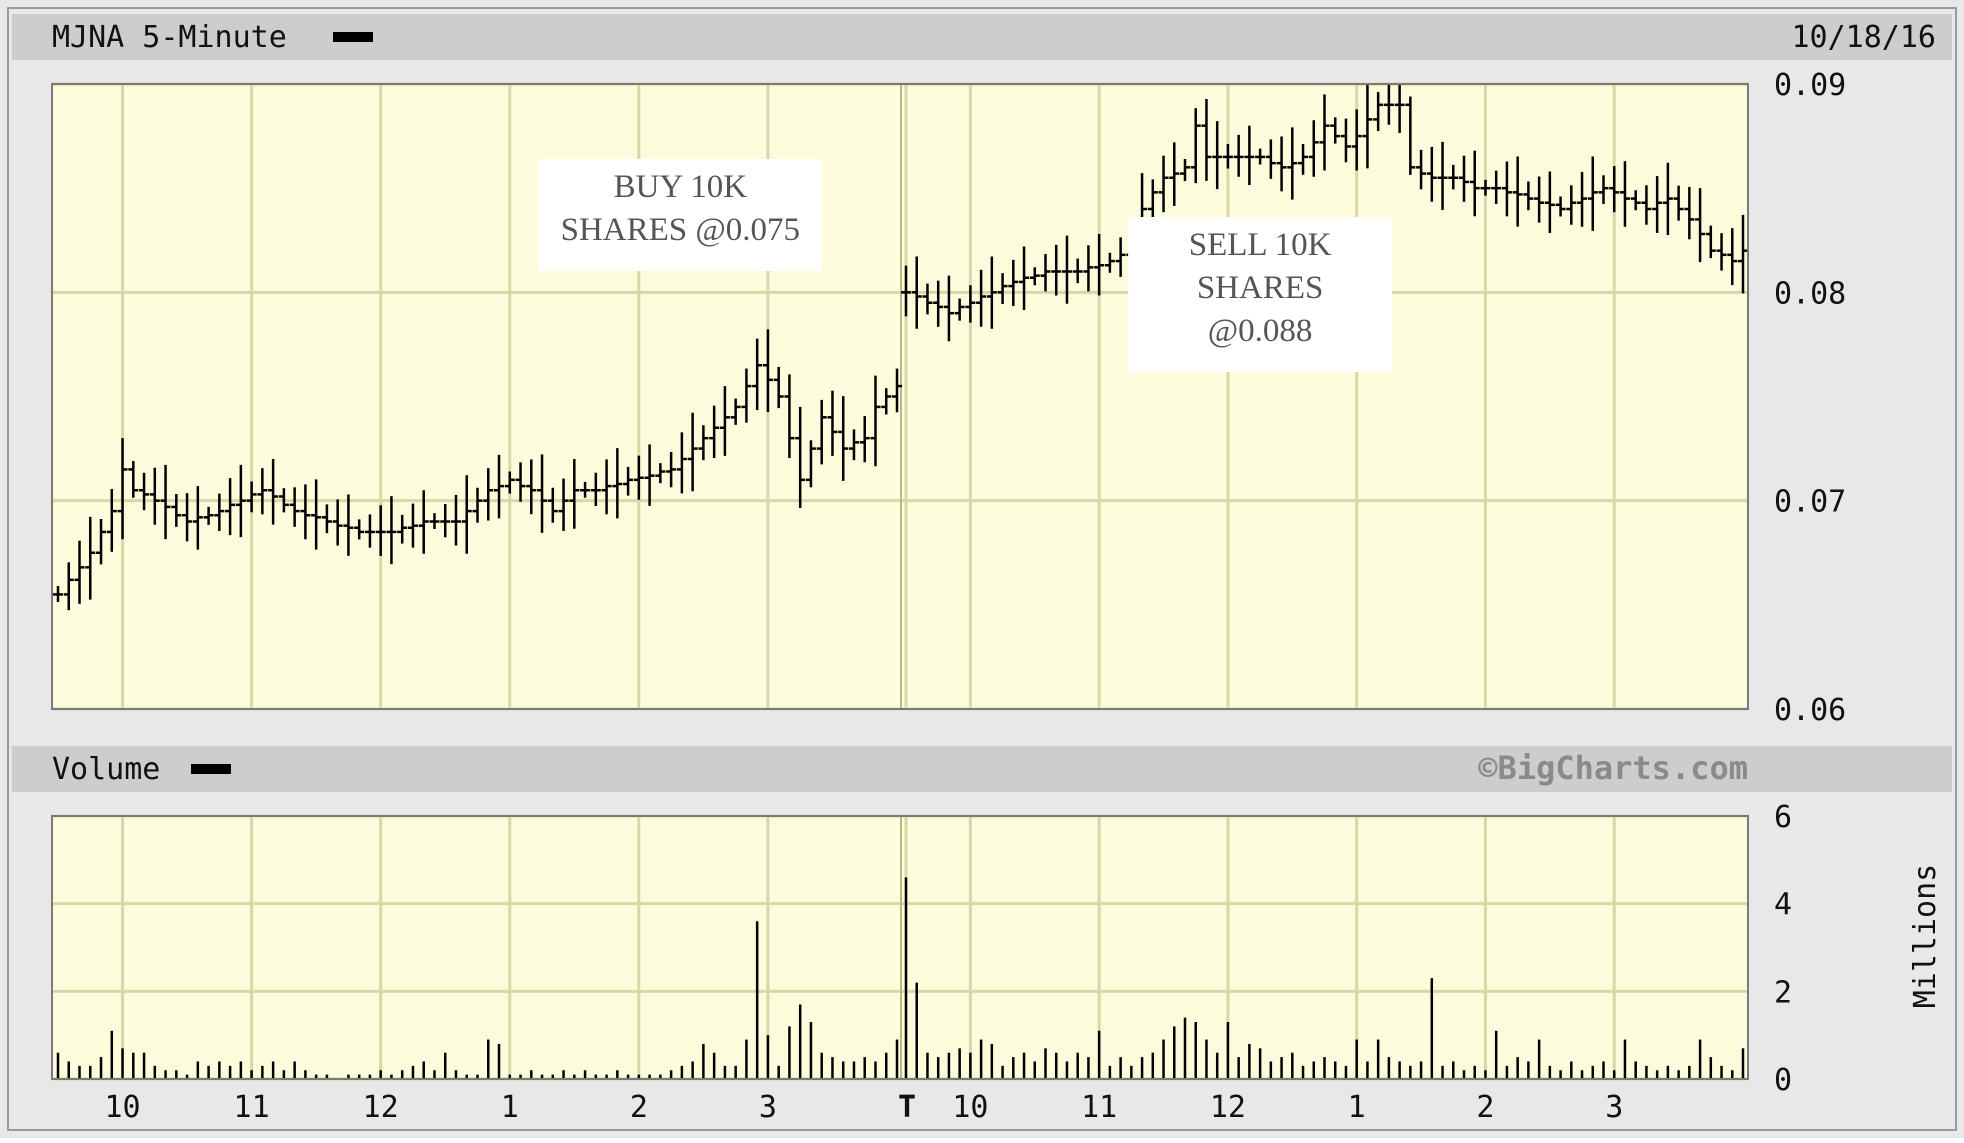 The height and width of the screenshot is (1143, 1964). What do you see at coordinates (1783, 817) in the screenshot?
I see `volume-y-tick-label: 6` at bounding box center [1783, 817].